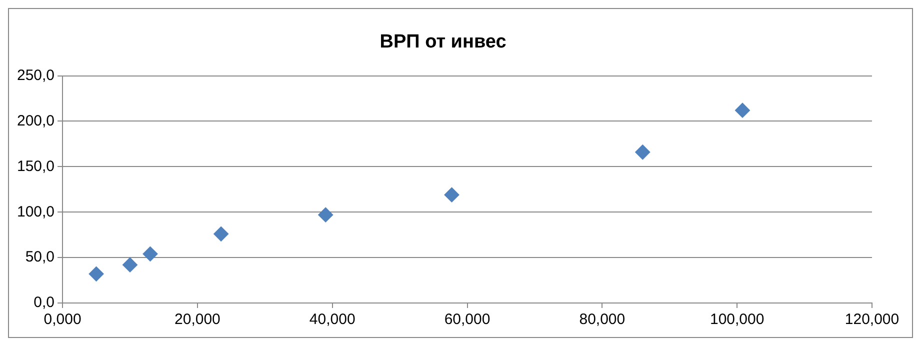 This screenshot has height=348, width=923. Describe the element at coordinates (35, 121) in the screenshot. I see `y-tick-label: 200,0` at that location.